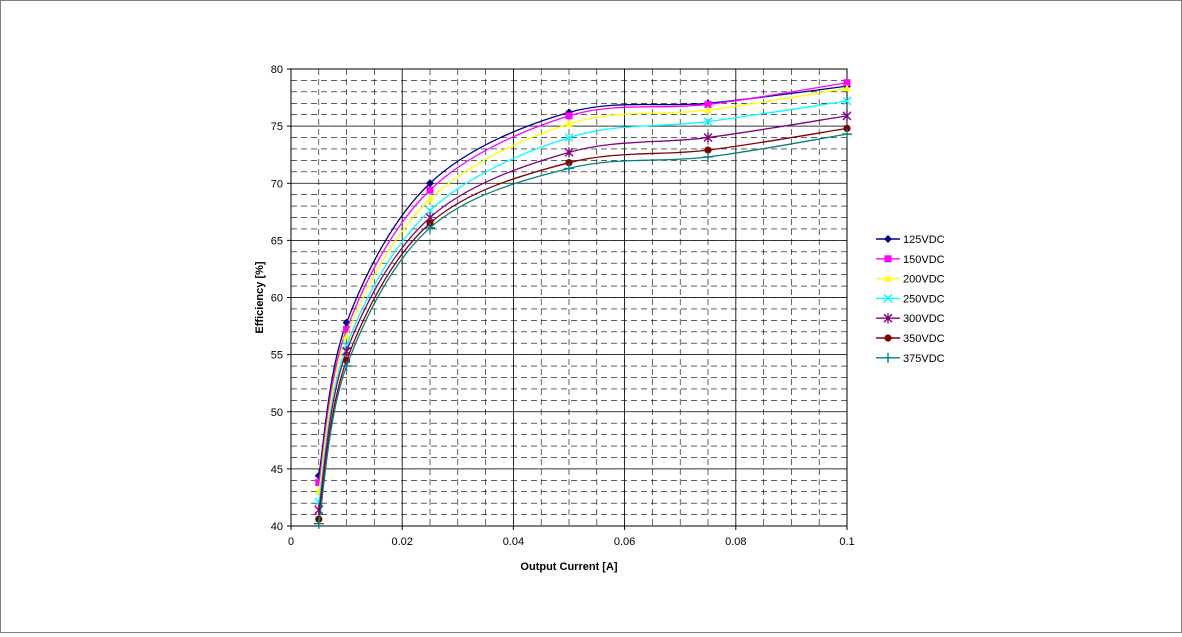 This screenshot has width=1182, height=637. What do you see at coordinates (277, 413) in the screenshot?
I see `y-tick-label: 50` at bounding box center [277, 413].